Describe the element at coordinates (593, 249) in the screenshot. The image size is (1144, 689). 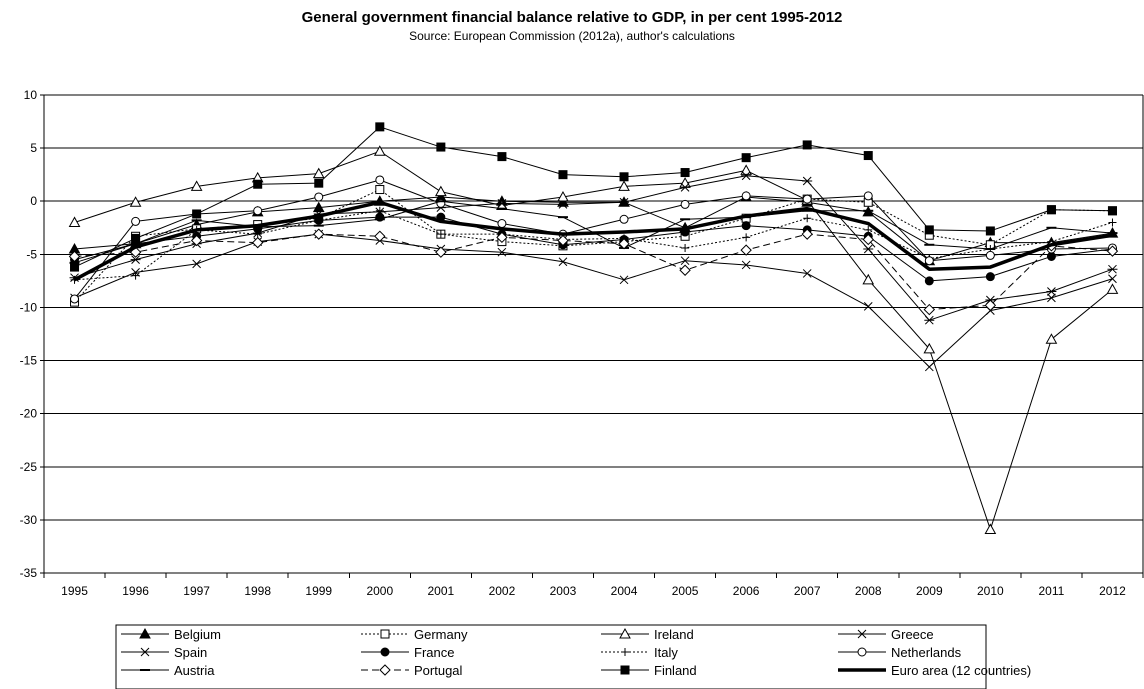
I see `series-line-france` at that location.